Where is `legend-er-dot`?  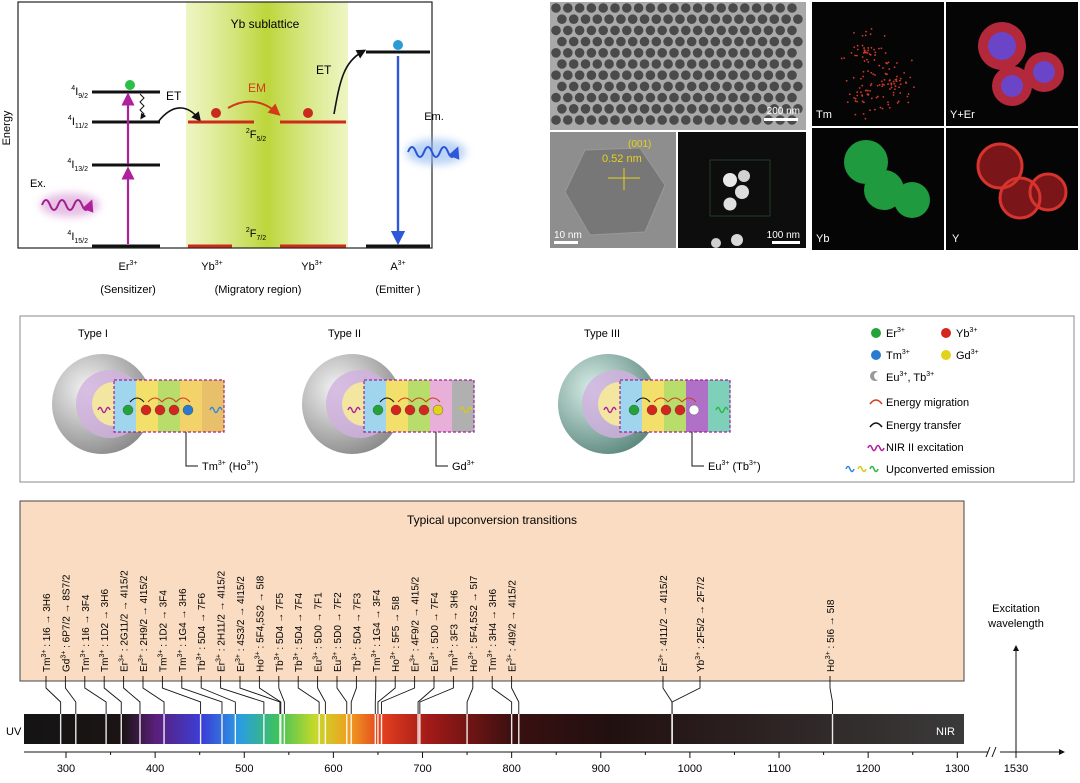
legend-er-dot is located at coordinates (876, 333).